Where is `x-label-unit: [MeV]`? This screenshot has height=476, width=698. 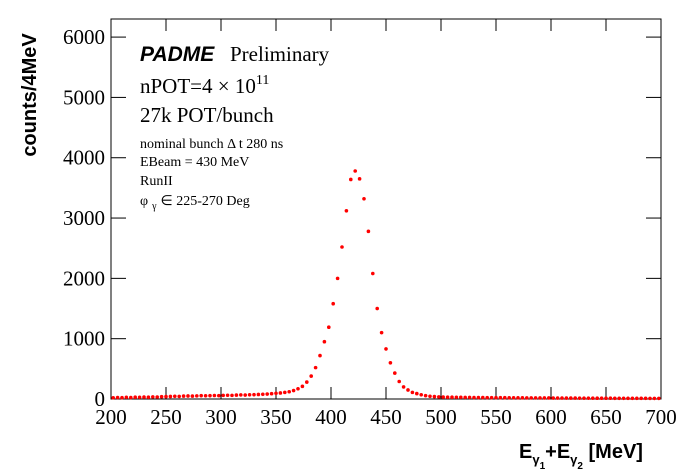
x-label-unit: [MeV] is located at coordinates (613, 452).